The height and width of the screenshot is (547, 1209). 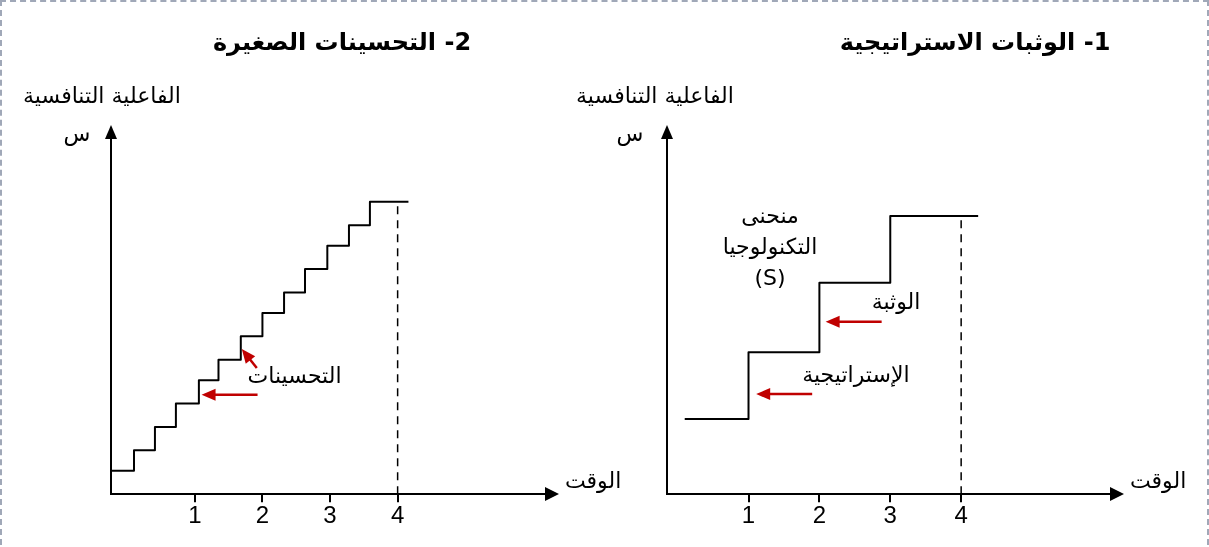 What do you see at coordinates (896, 302) in the screenshot?
I see `annotation: الوثبة` at bounding box center [896, 302].